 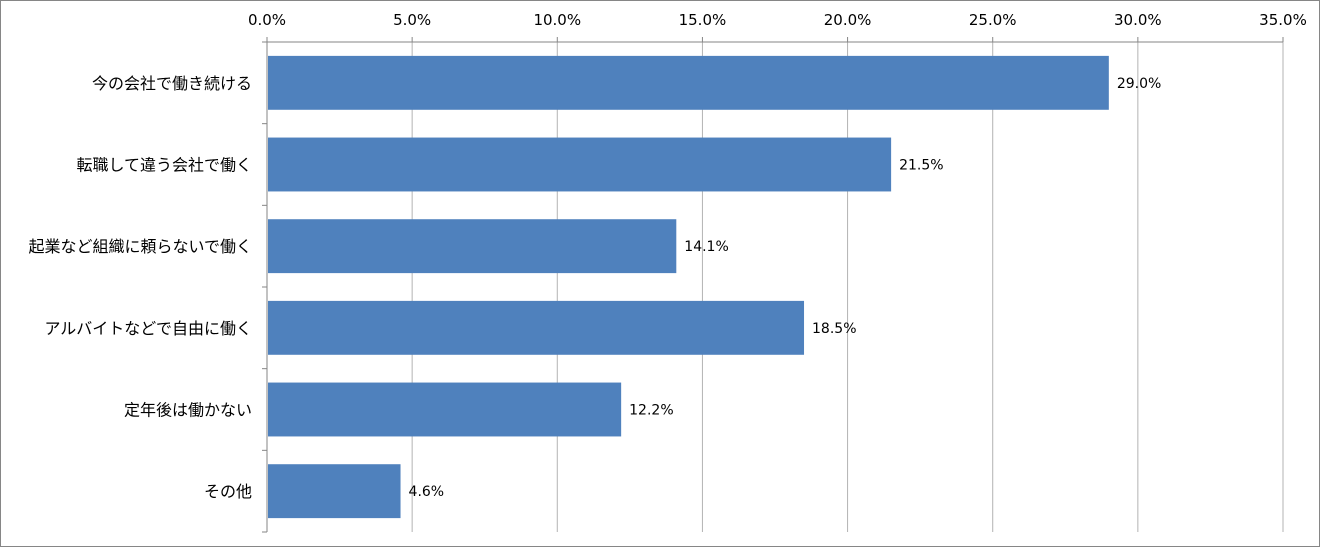 What do you see at coordinates (267, 20) in the screenshot?
I see `x-tick-label: 0.0%` at bounding box center [267, 20].